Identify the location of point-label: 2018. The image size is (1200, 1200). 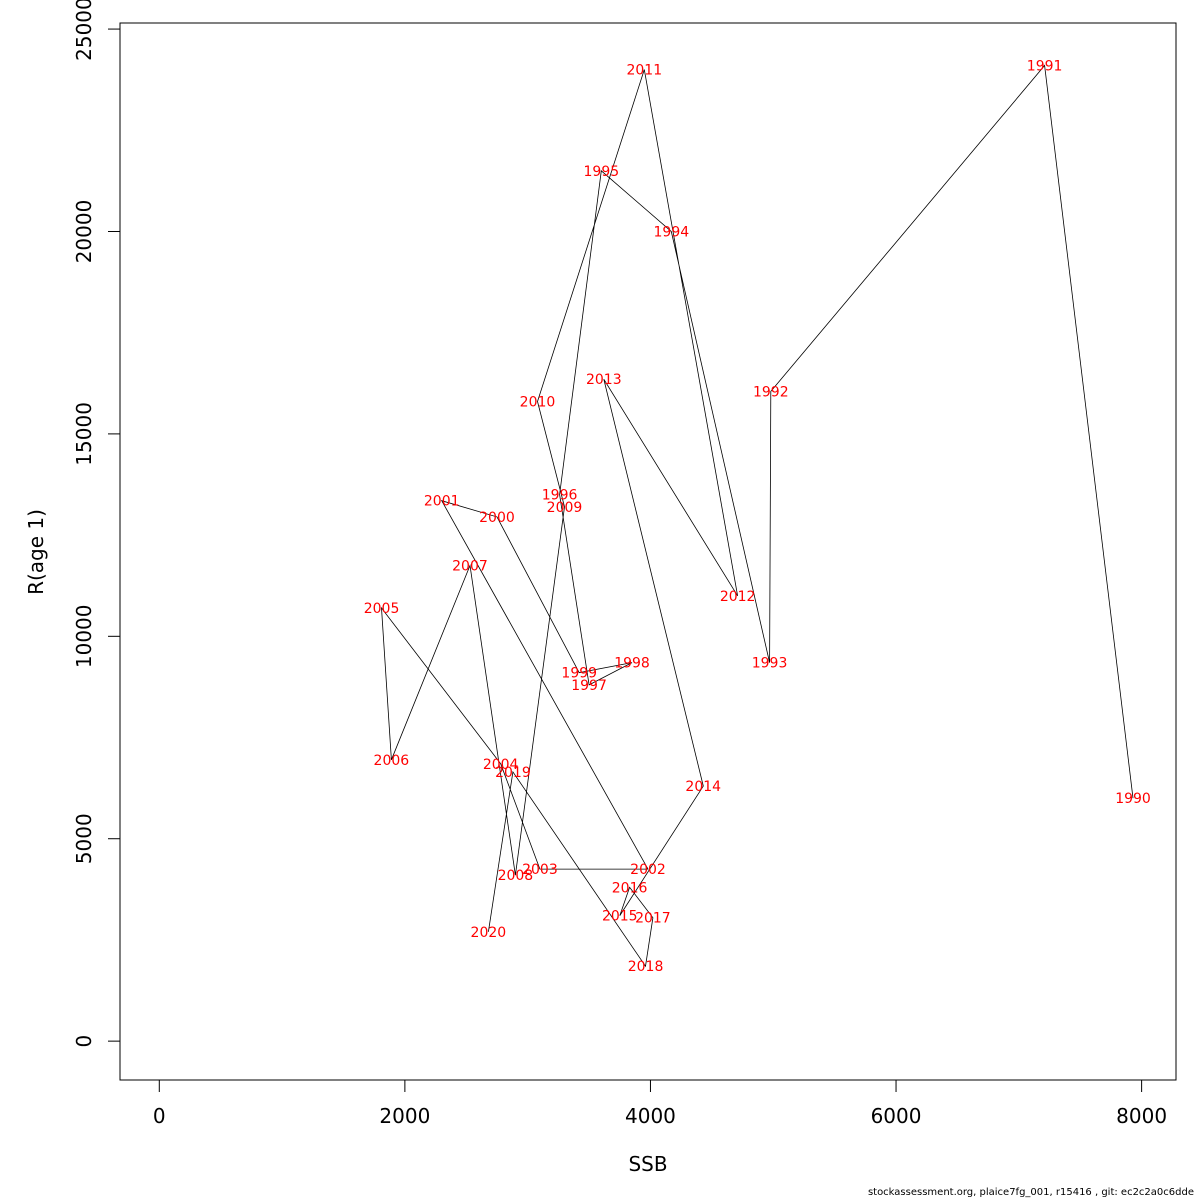
(646, 967).